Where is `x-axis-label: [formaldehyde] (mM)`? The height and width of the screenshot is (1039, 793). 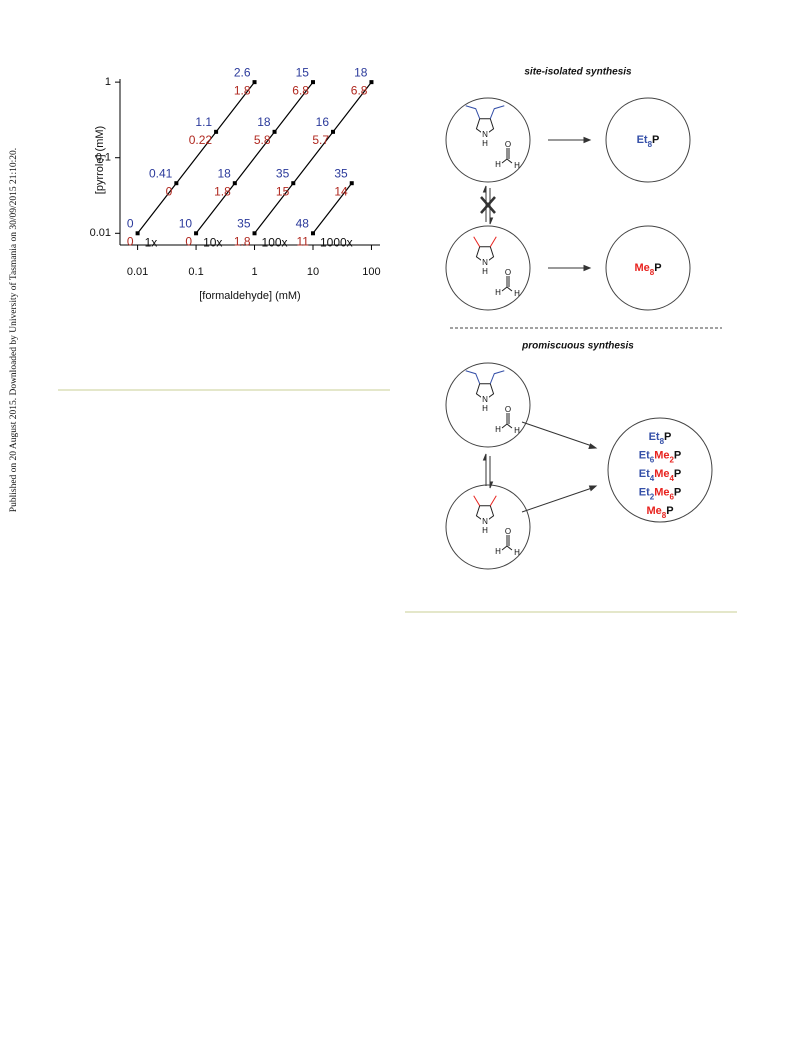
x-axis-label: [formaldehyde] (mM) is located at coordinates (249, 296).